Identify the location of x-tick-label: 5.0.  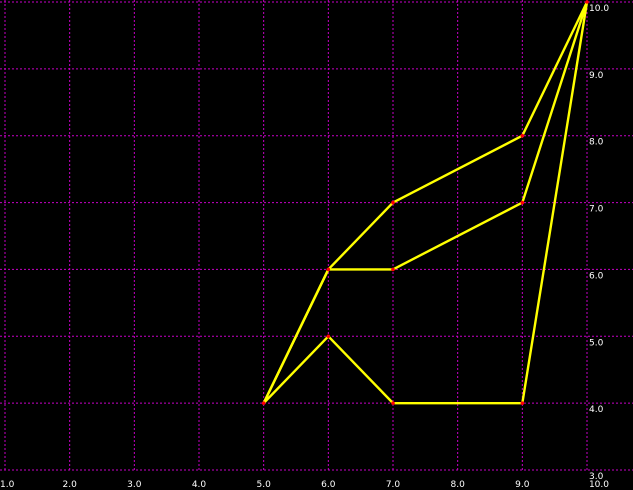
(264, 485).